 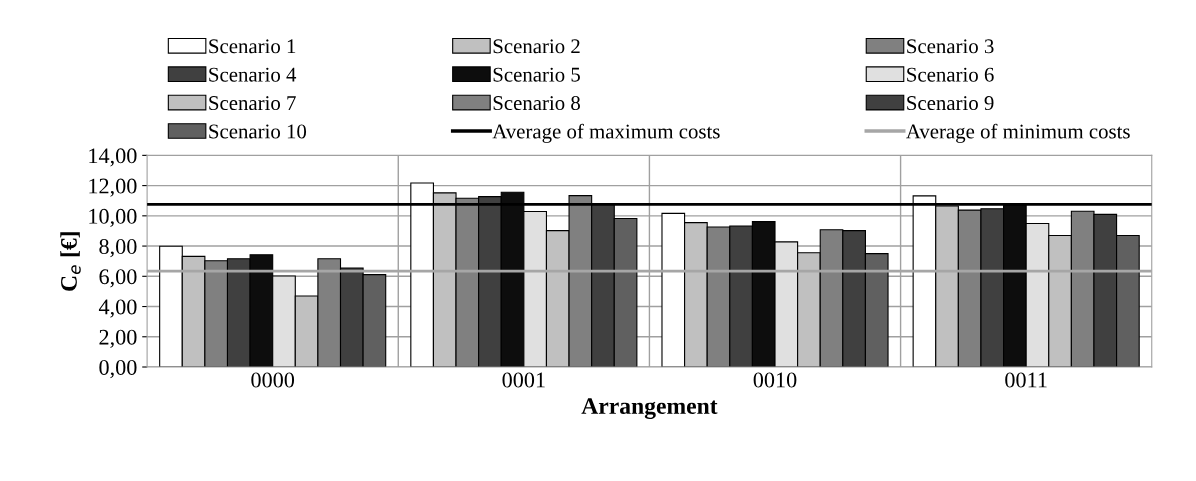 I want to click on y-tick-label: 0,00, so click(x=118, y=369).